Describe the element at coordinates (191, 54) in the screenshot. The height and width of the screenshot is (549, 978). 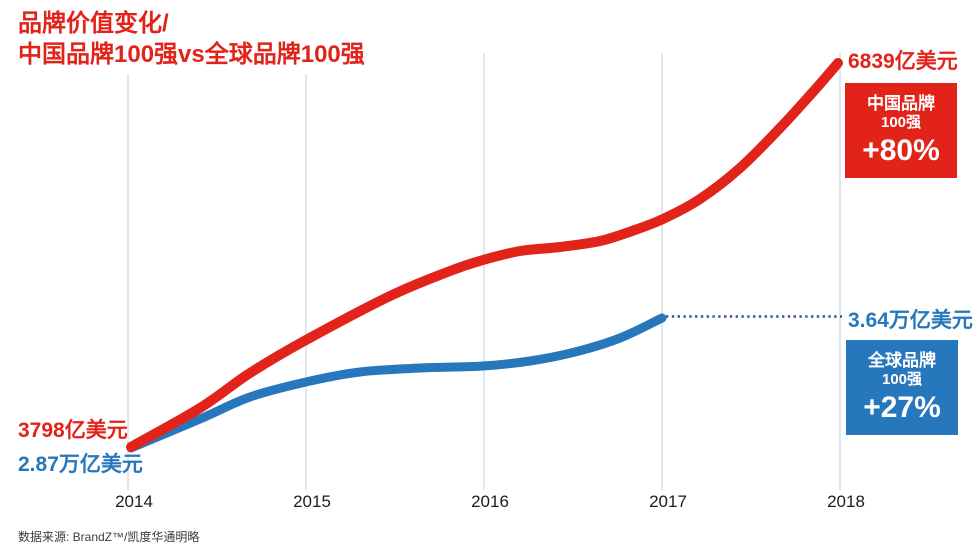
I see `chart-title-line2: 中国品牌100强vs全球品牌100强` at that location.